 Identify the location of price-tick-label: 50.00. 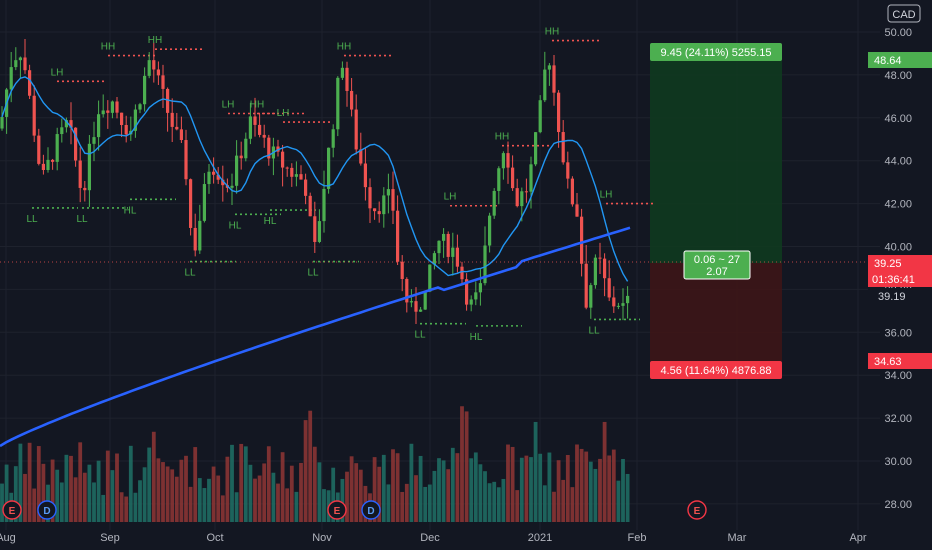
(898, 33).